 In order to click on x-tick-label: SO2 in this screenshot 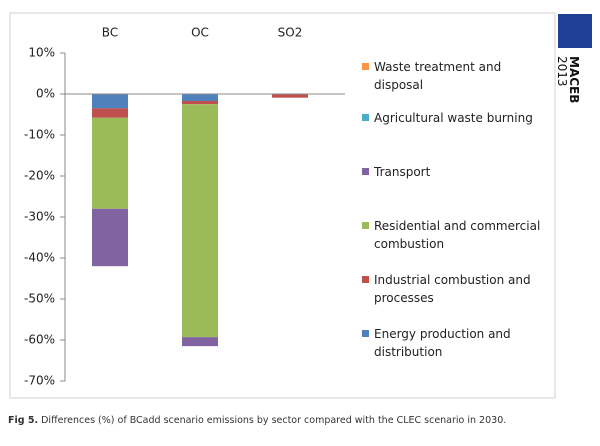, I will do `click(290, 33)`.